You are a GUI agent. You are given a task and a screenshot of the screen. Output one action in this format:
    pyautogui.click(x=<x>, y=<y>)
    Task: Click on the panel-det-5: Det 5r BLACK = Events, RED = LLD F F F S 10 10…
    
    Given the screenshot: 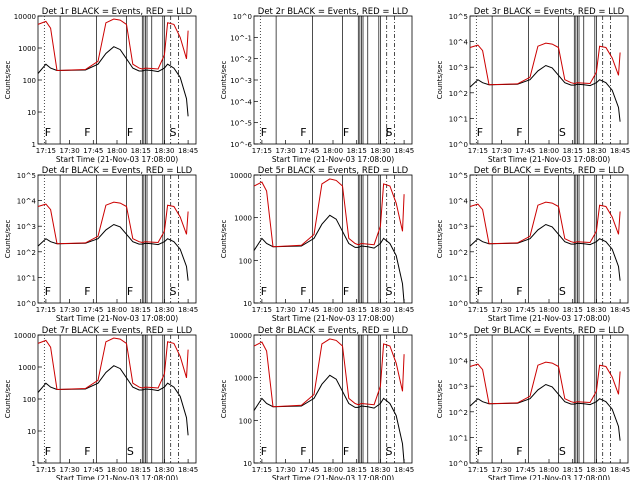 What is the action you would take?
    pyautogui.click(x=317, y=244)
    